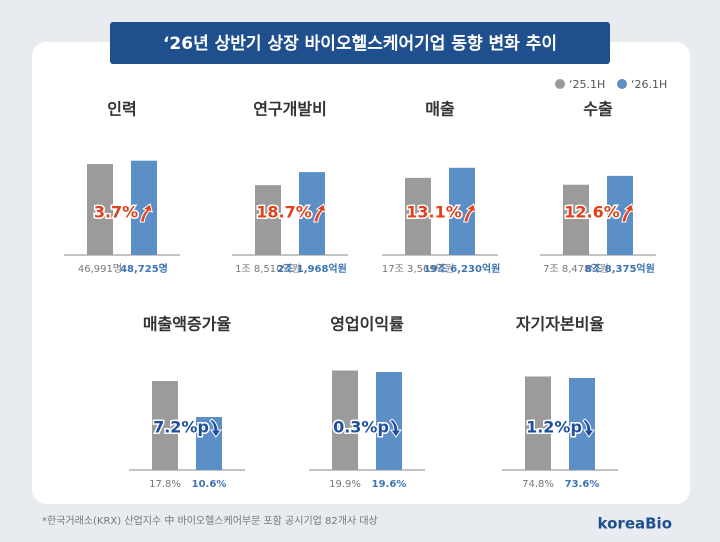  I want to click on change-label: 1.2%p, so click(554, 427).